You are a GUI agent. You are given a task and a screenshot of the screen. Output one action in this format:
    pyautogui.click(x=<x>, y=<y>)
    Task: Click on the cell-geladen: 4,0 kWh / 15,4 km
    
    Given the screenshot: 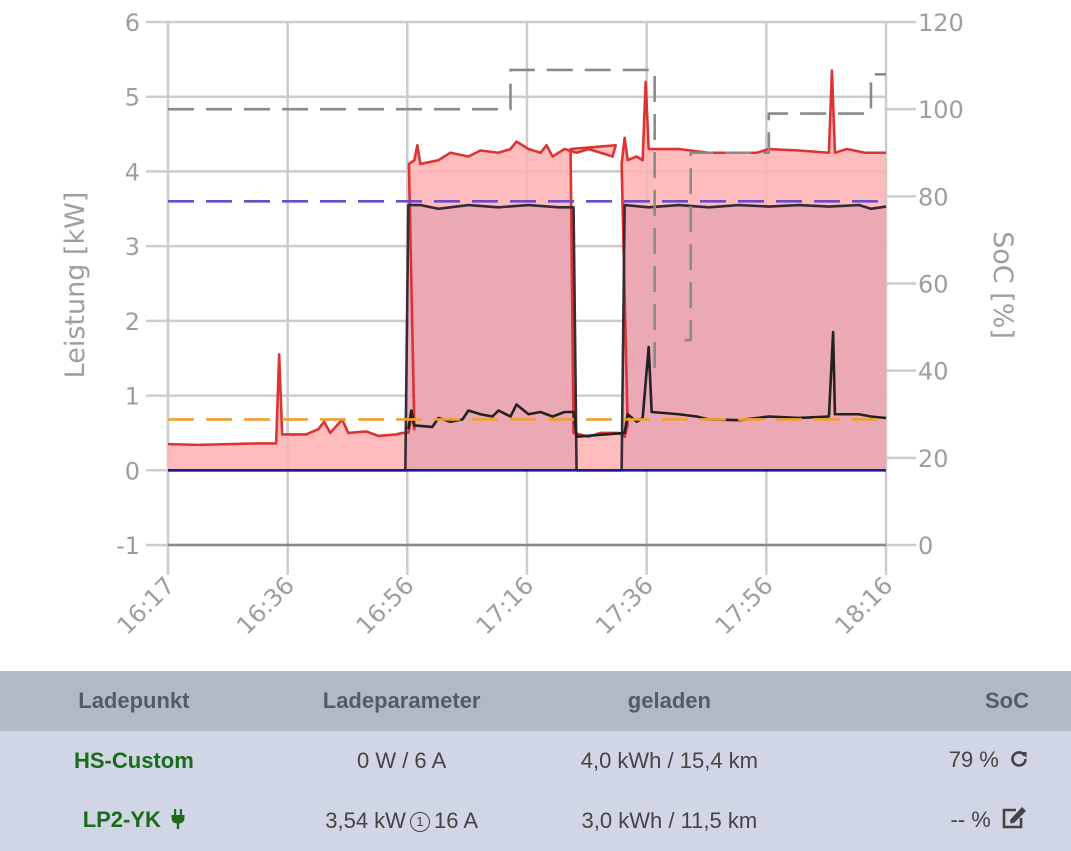 What is the action you would take?
    pyautogui.click(x=669, y=761)
    